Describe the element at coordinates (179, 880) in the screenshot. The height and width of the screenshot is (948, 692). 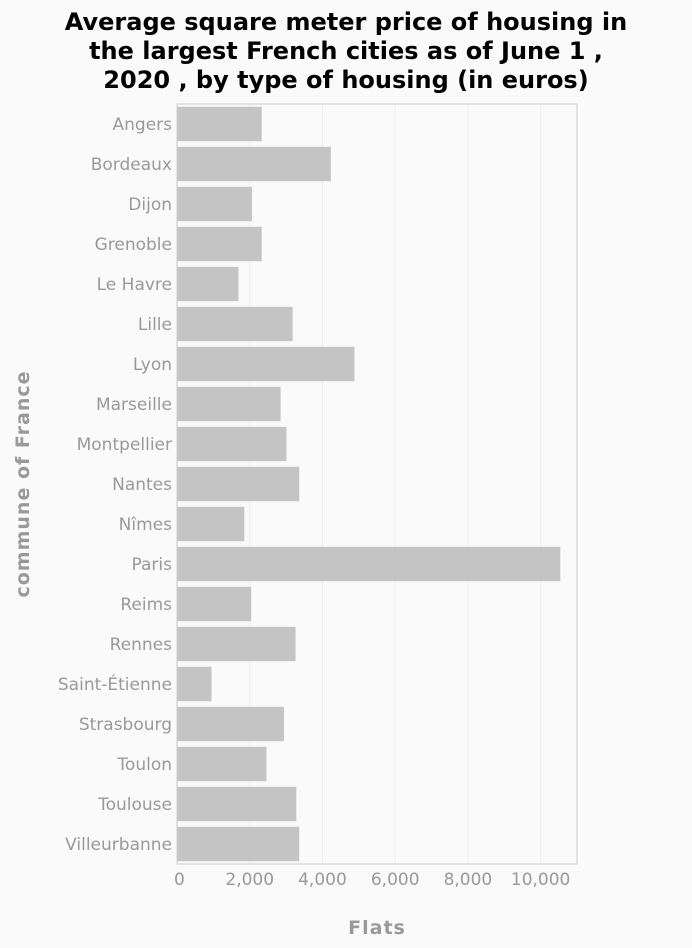
I see `x-tick-label: 0` at that location.